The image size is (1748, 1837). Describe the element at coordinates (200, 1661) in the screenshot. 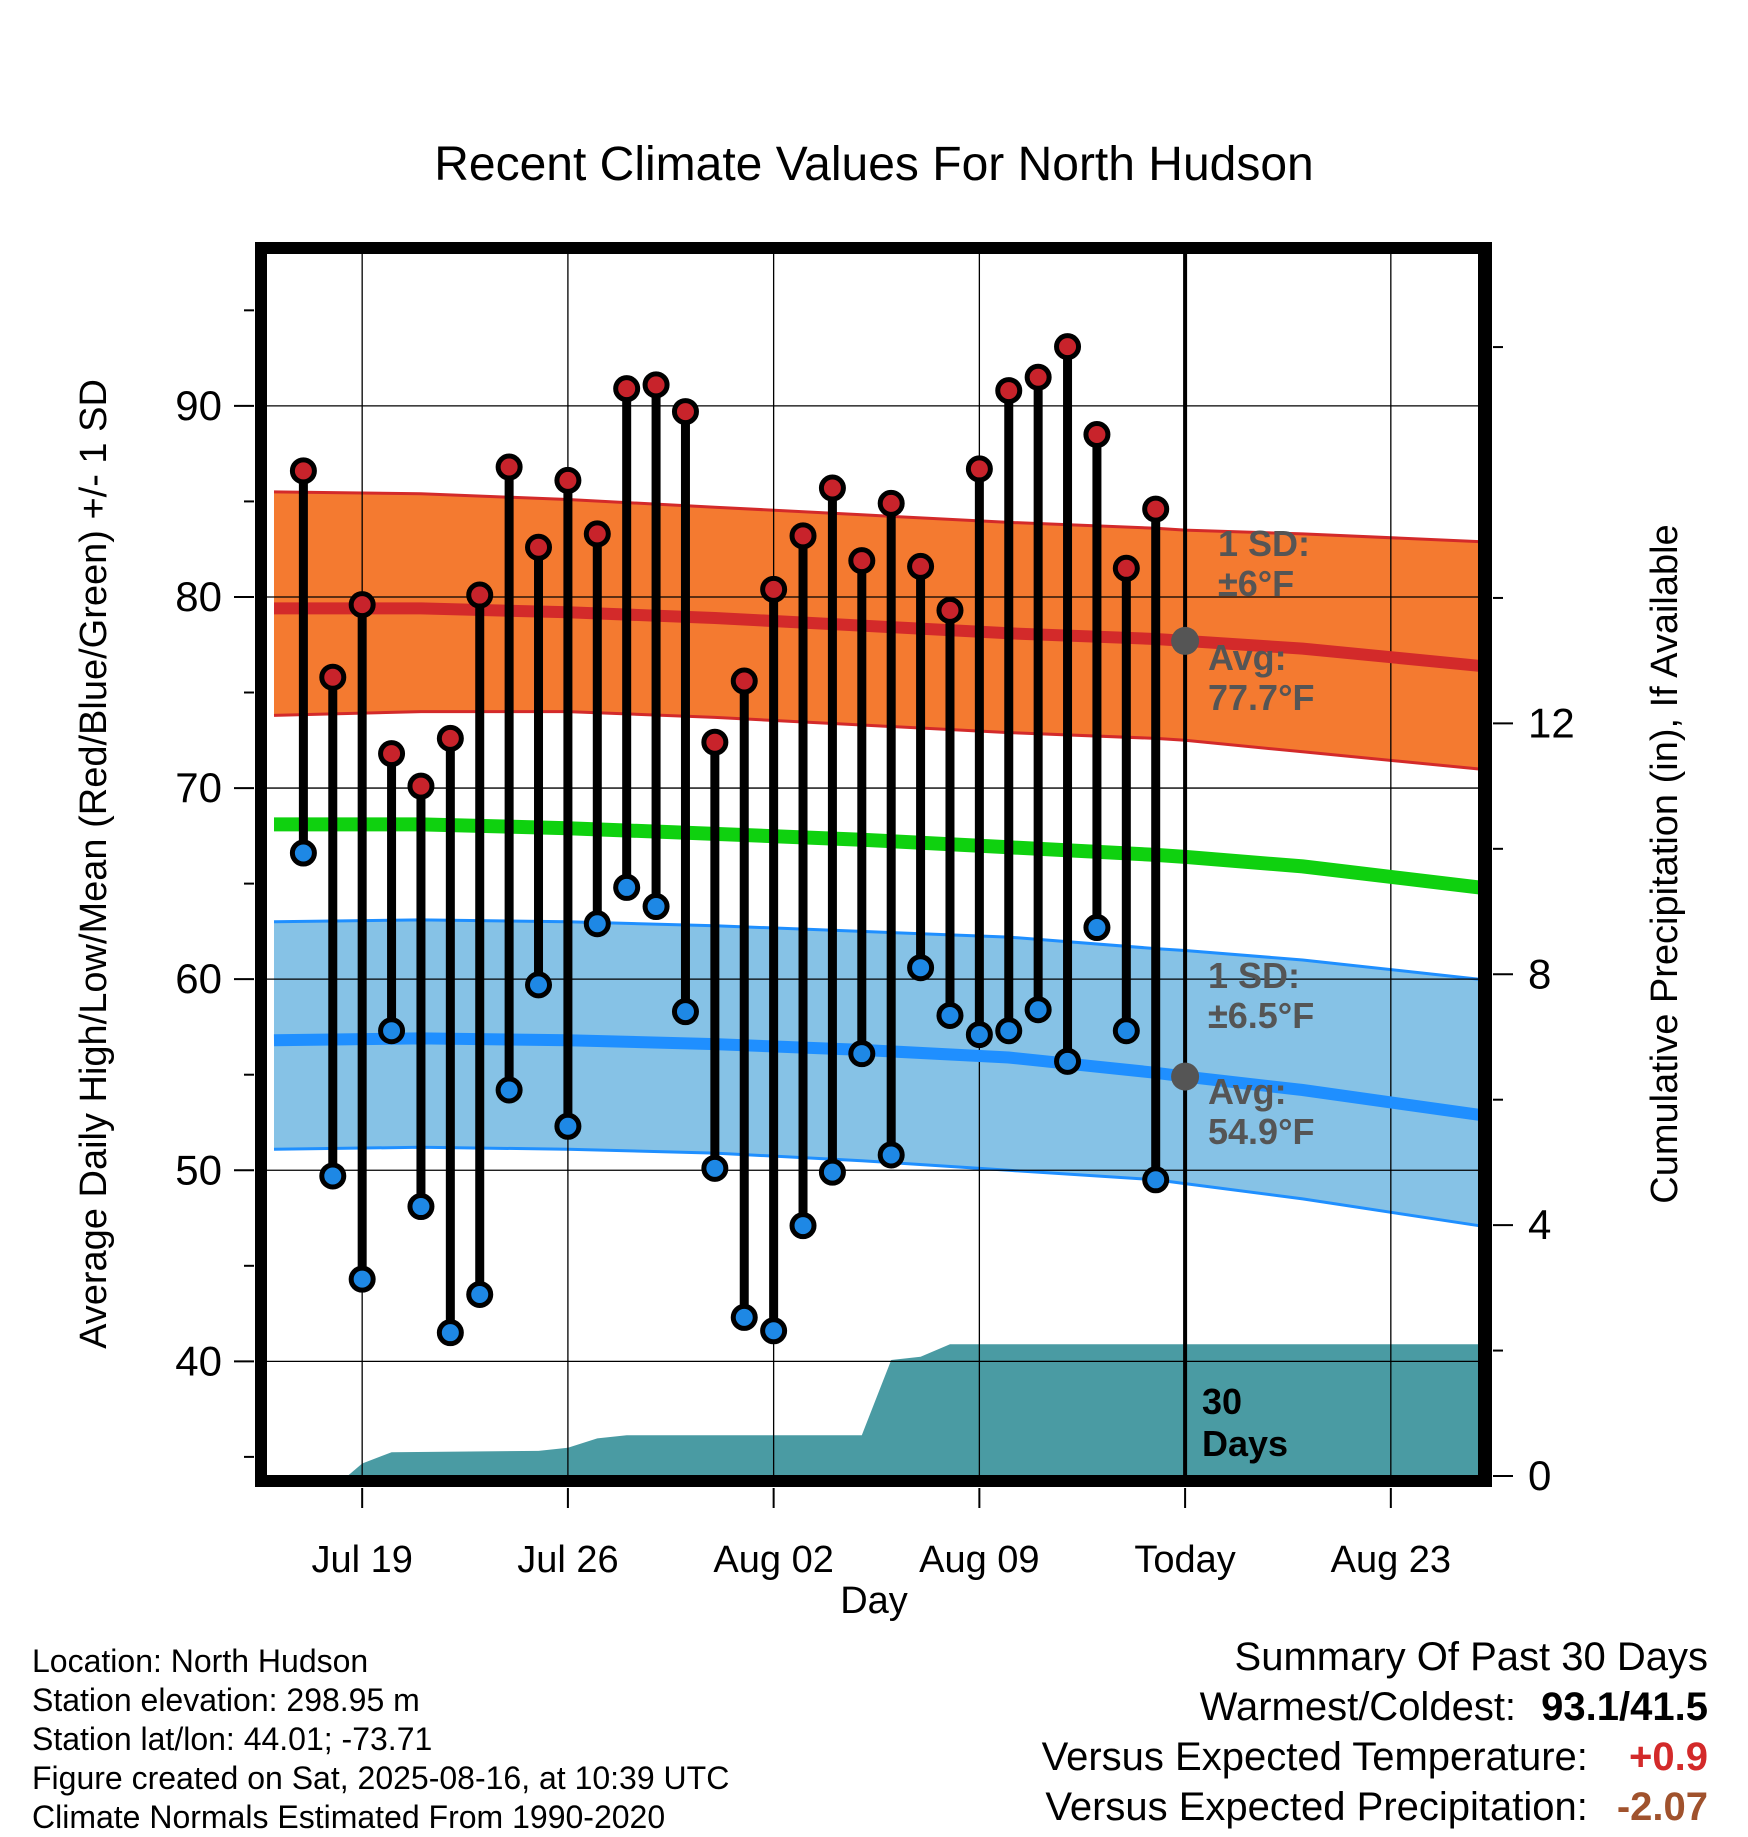

I see `location-line: Location: North Hudson` at that location.